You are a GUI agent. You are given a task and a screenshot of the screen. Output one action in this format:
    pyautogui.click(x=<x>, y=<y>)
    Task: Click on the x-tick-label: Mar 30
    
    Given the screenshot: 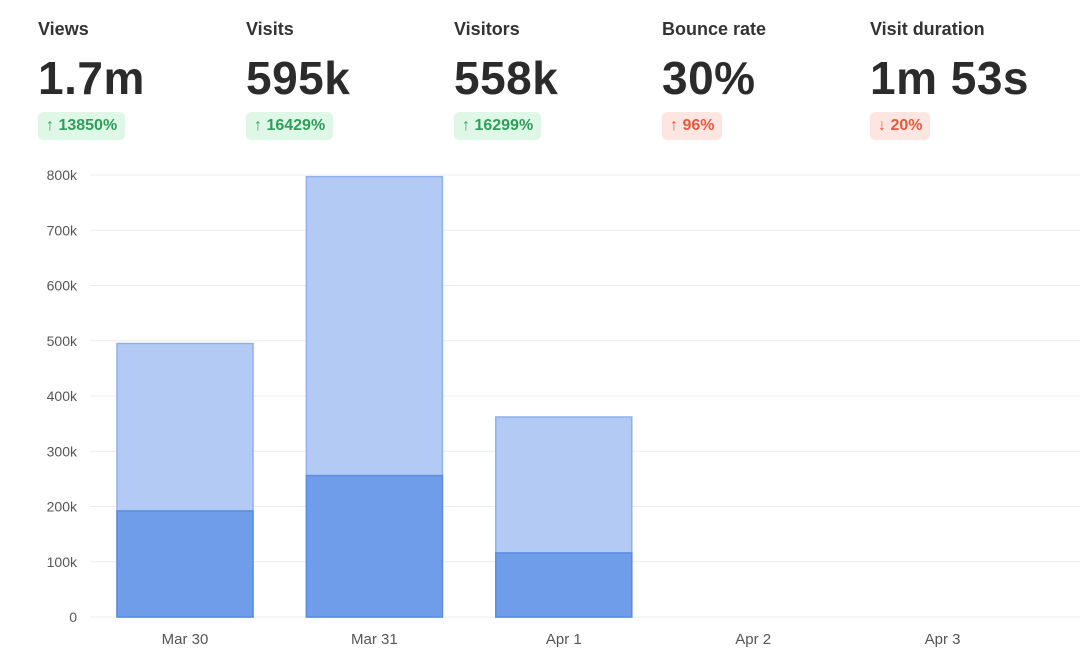 What is the action you would take?
    pyautogui.click(x=185, y=639)
    